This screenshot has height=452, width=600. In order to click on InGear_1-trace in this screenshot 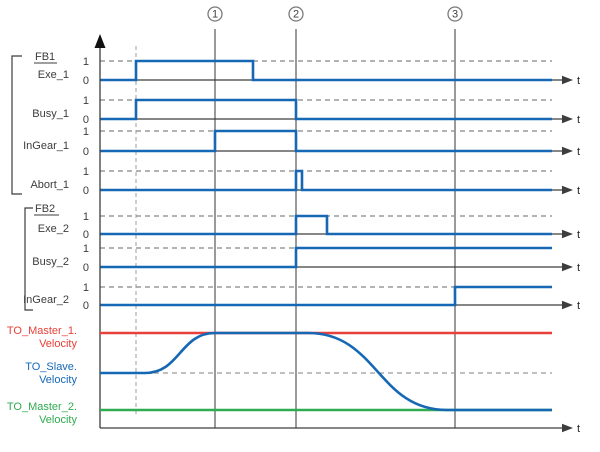, I will do `click(326, 141)`.